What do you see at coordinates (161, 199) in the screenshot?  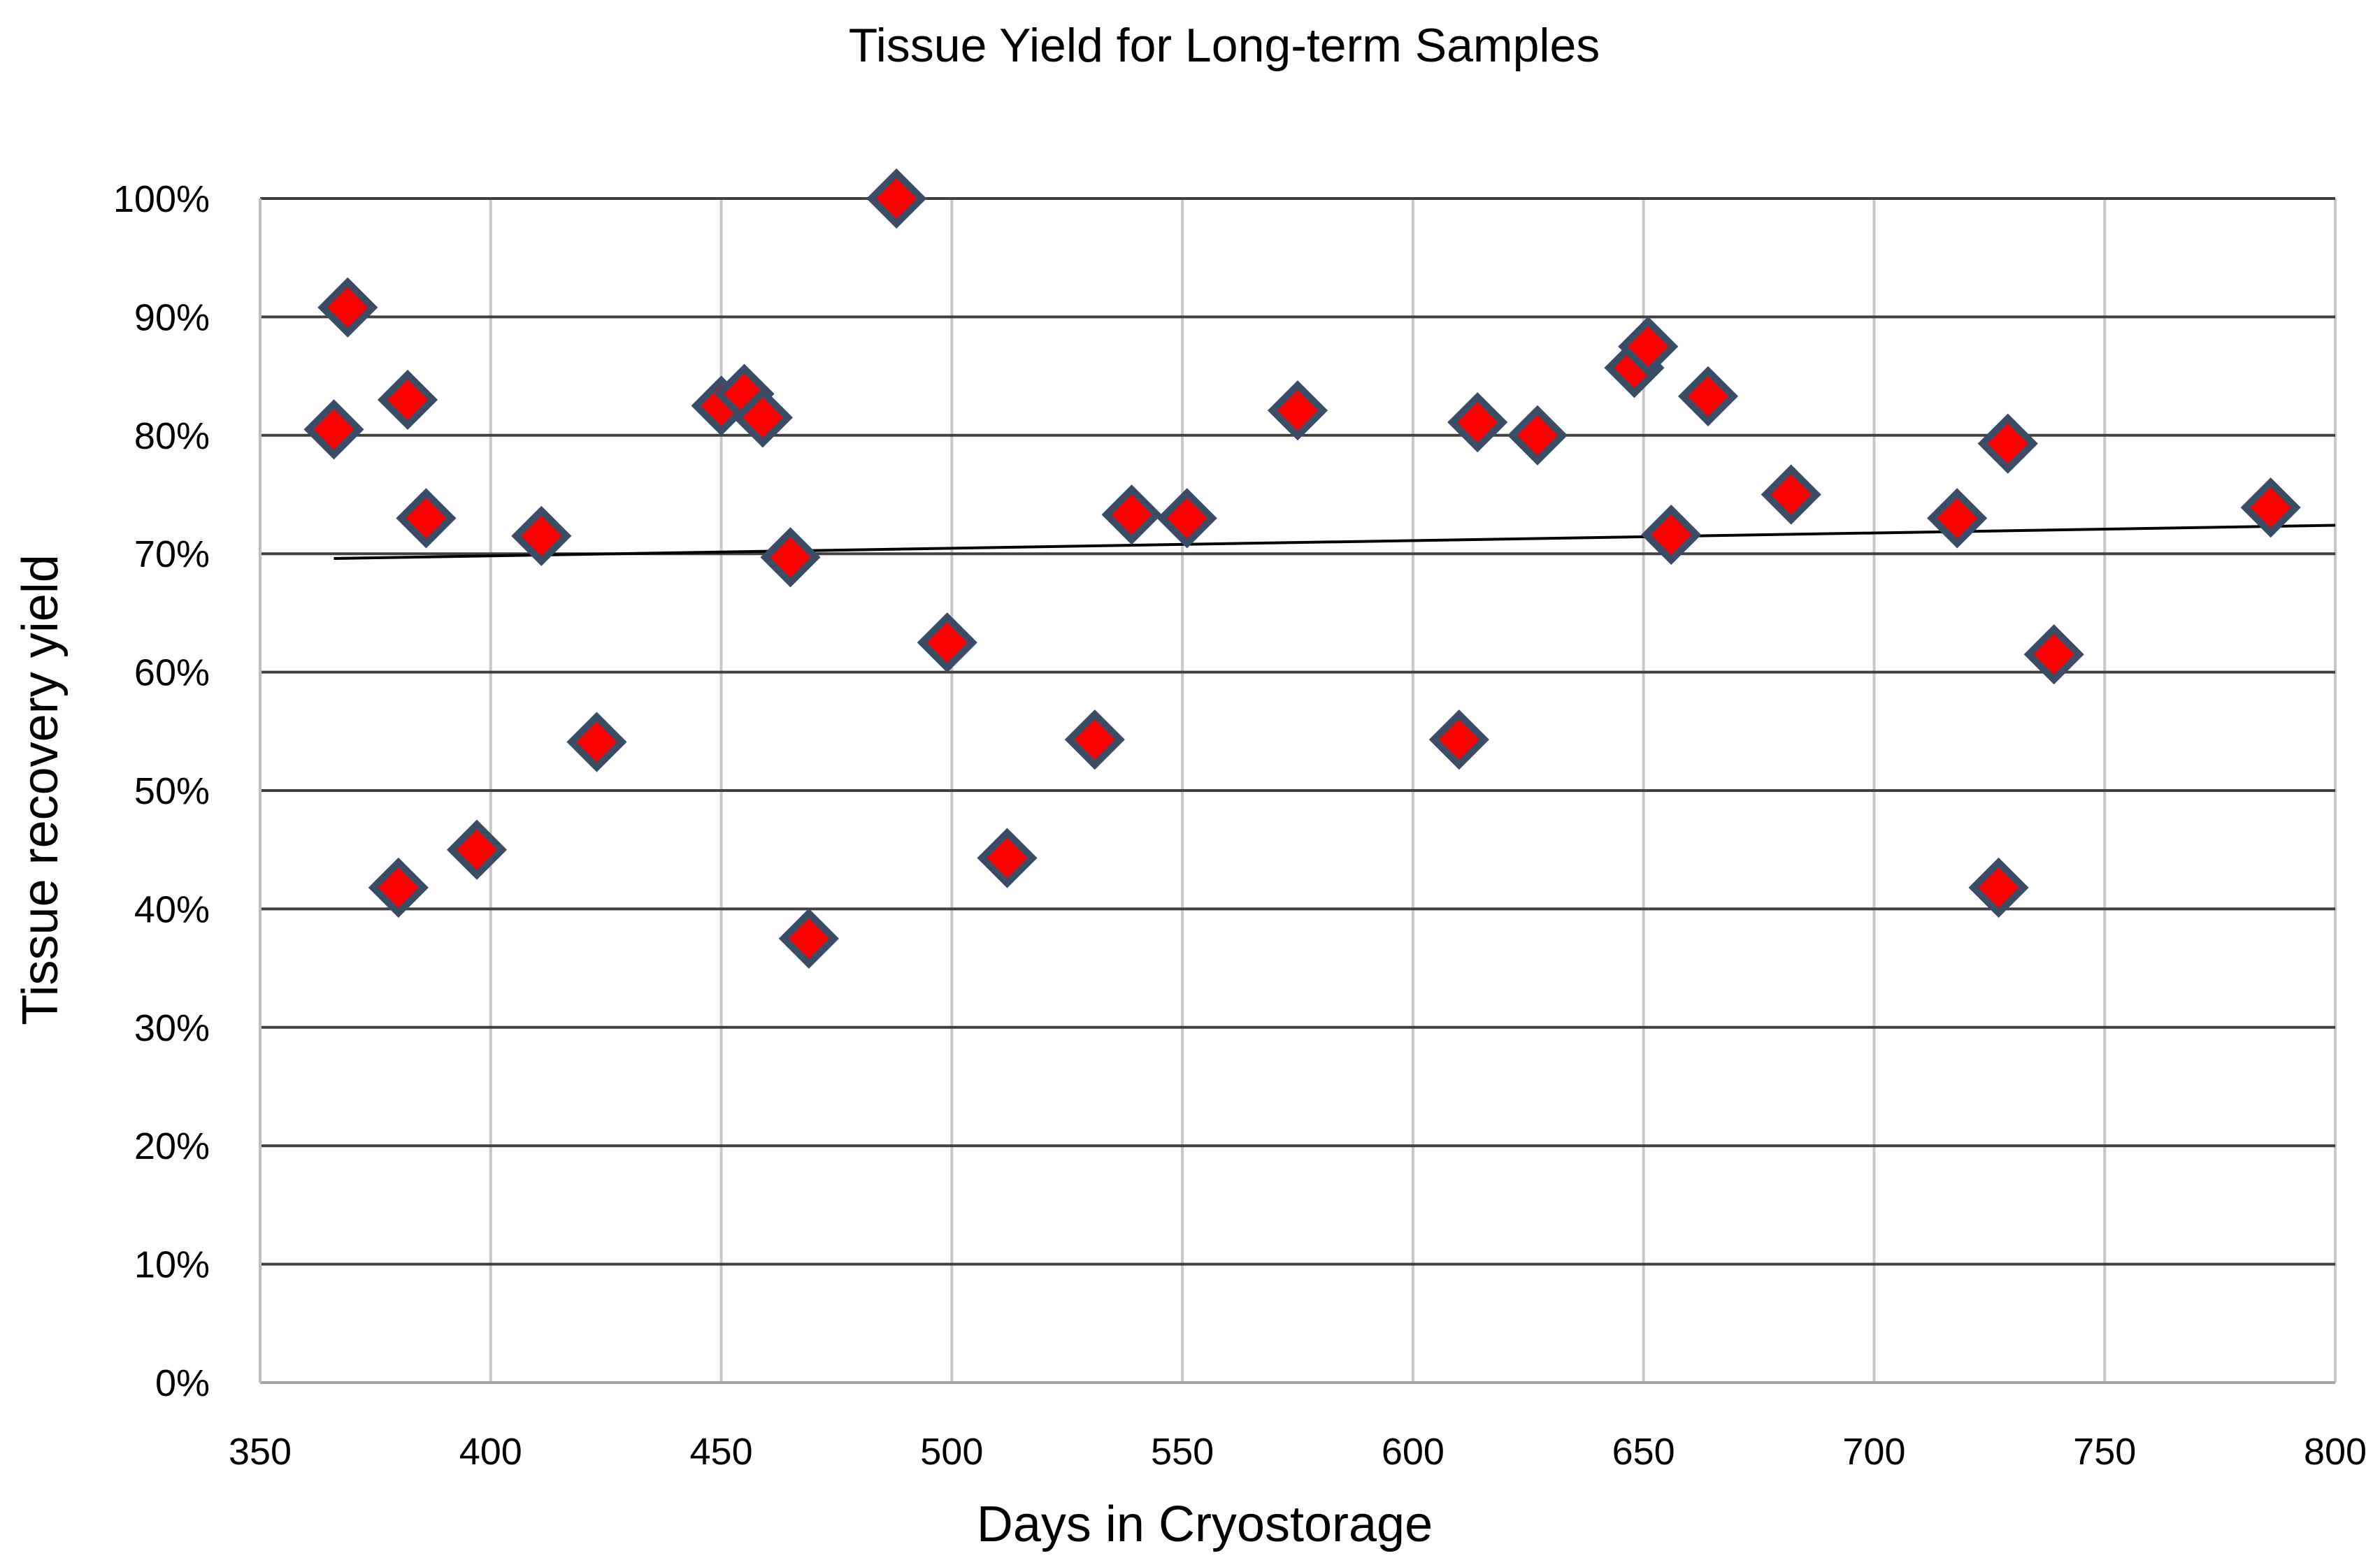 I see `y-tick-label-100%: 100%` at bounding box center [161, 199].